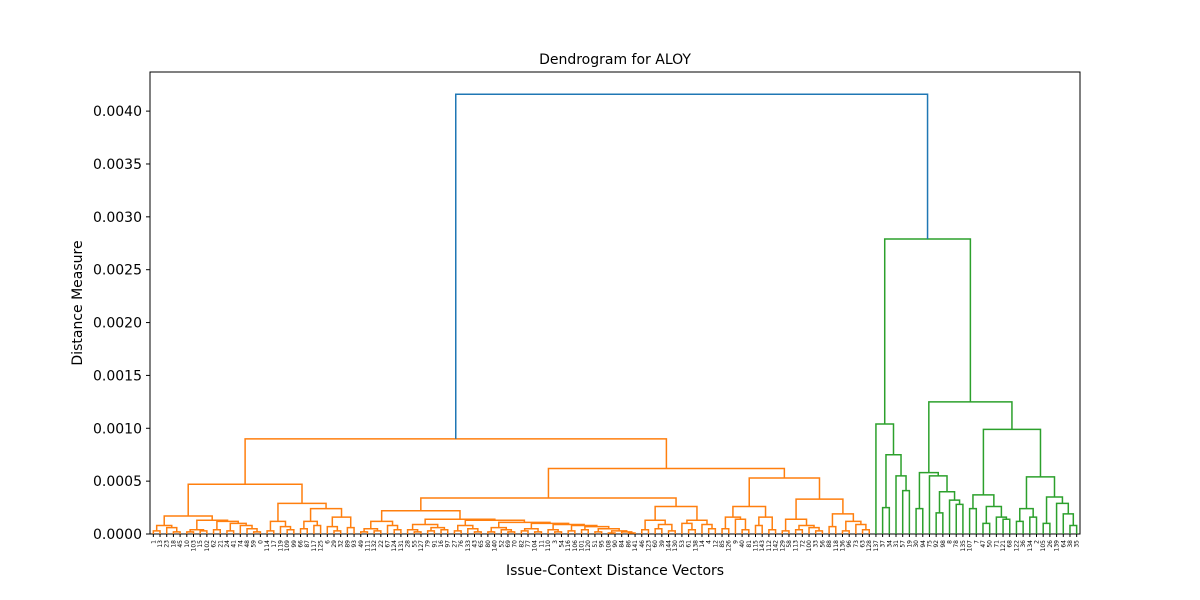 This screenshot has width=1200, height=600. Describe the element at coordinates (521, 544) in the screenshot. I see `leaf-label: 82` at that location.